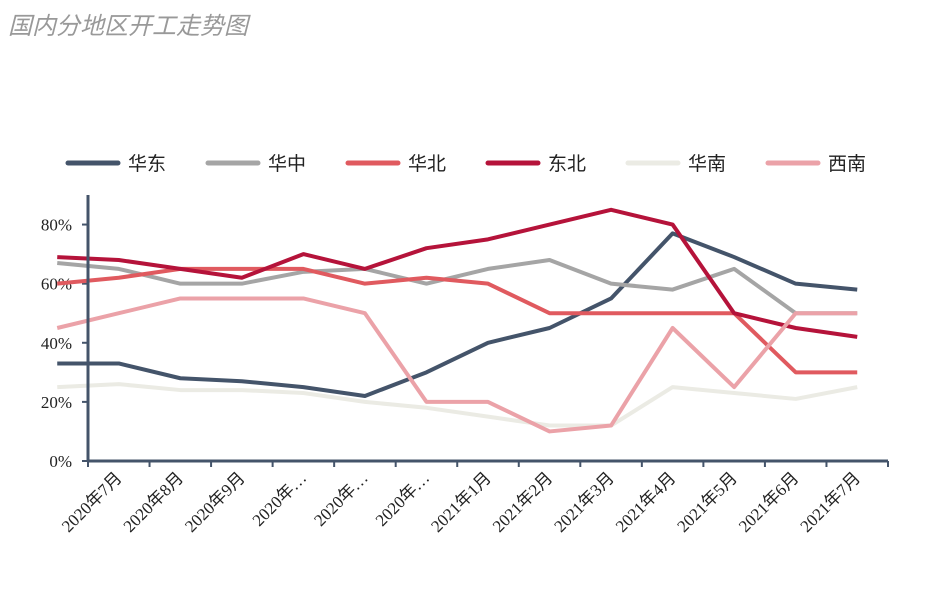 This screenshot has height=594, width=938. Describe the element at coordinates (92, 502) in the screenshot. I see `x-tick-label: 2020年7月` at that location.